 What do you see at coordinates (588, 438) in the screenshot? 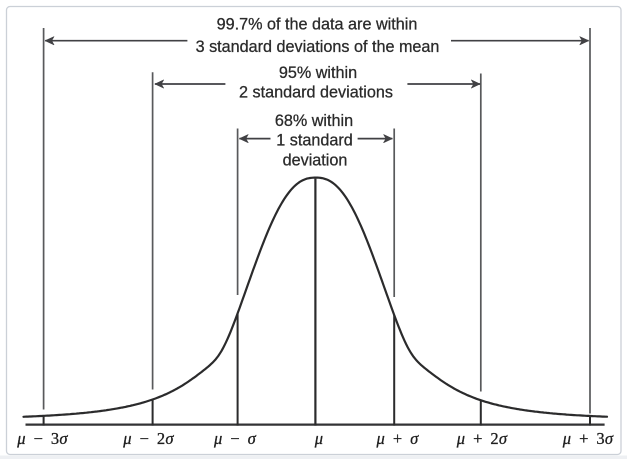
I see `svg-text: μ + 3σ` at bounding box center [588, 438].